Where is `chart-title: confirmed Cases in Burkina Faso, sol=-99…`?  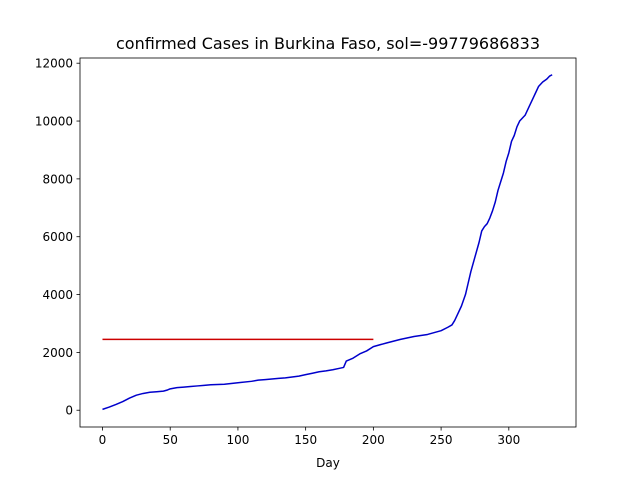 chart-title: confirmed Cases in Burkina Faso, sol=-99… is located at coordinates (328, 43).